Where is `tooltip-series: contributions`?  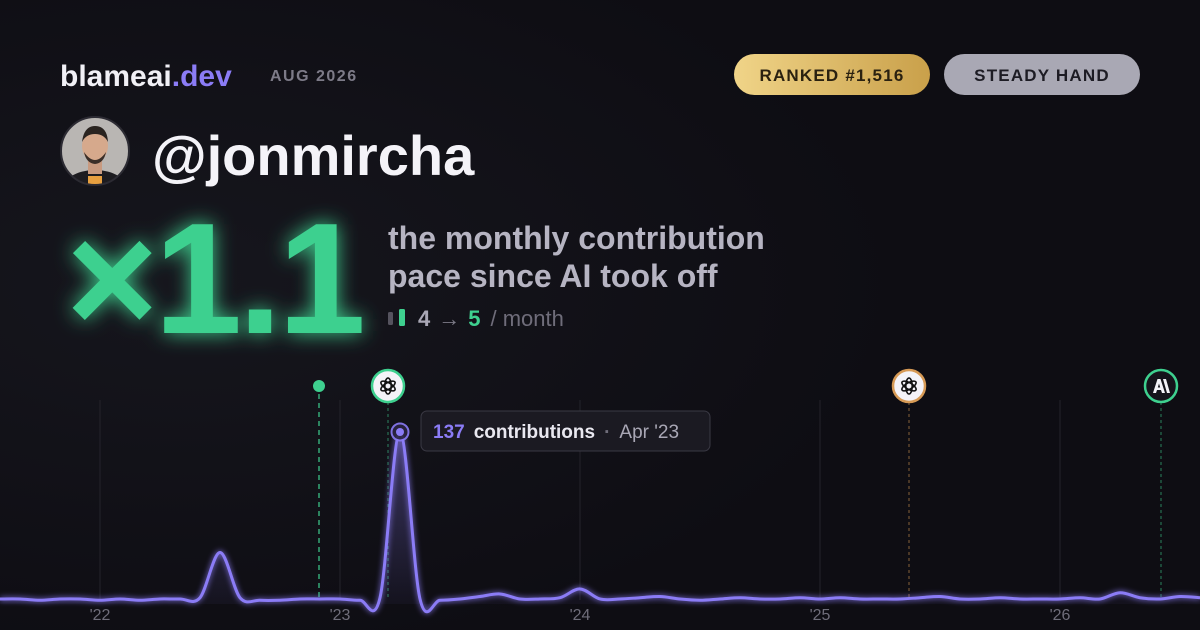 tooltip-series: contributions is located at coordinates (534, 432).